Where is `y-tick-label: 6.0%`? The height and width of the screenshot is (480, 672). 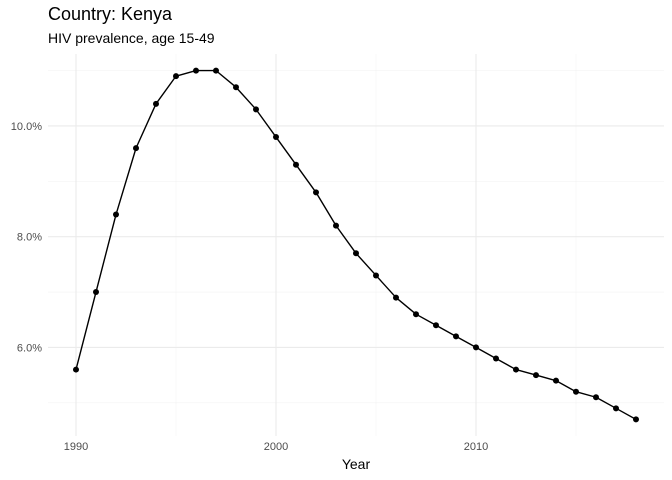
y-tick-label: 6.0% is located at coordinates (29, 348).